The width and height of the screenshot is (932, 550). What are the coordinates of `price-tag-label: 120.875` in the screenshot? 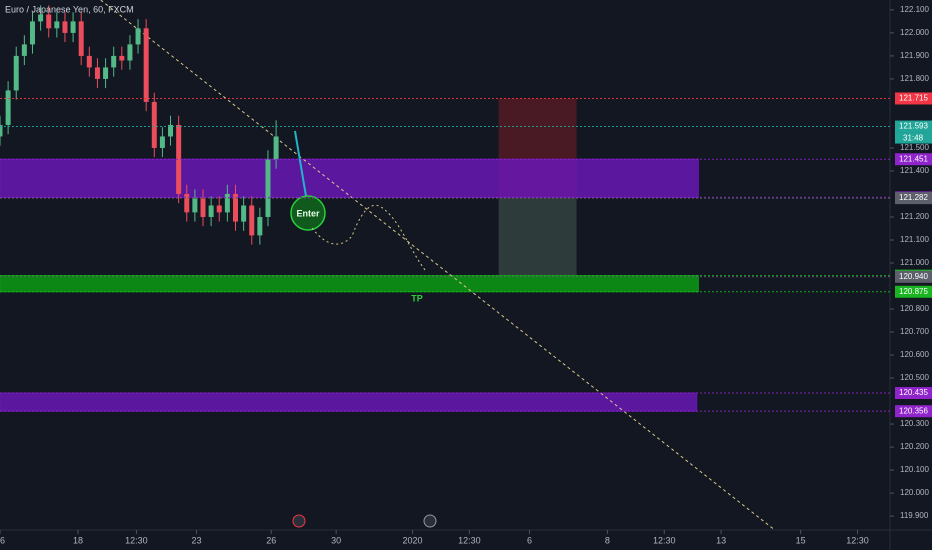 It's located at (913, 291).